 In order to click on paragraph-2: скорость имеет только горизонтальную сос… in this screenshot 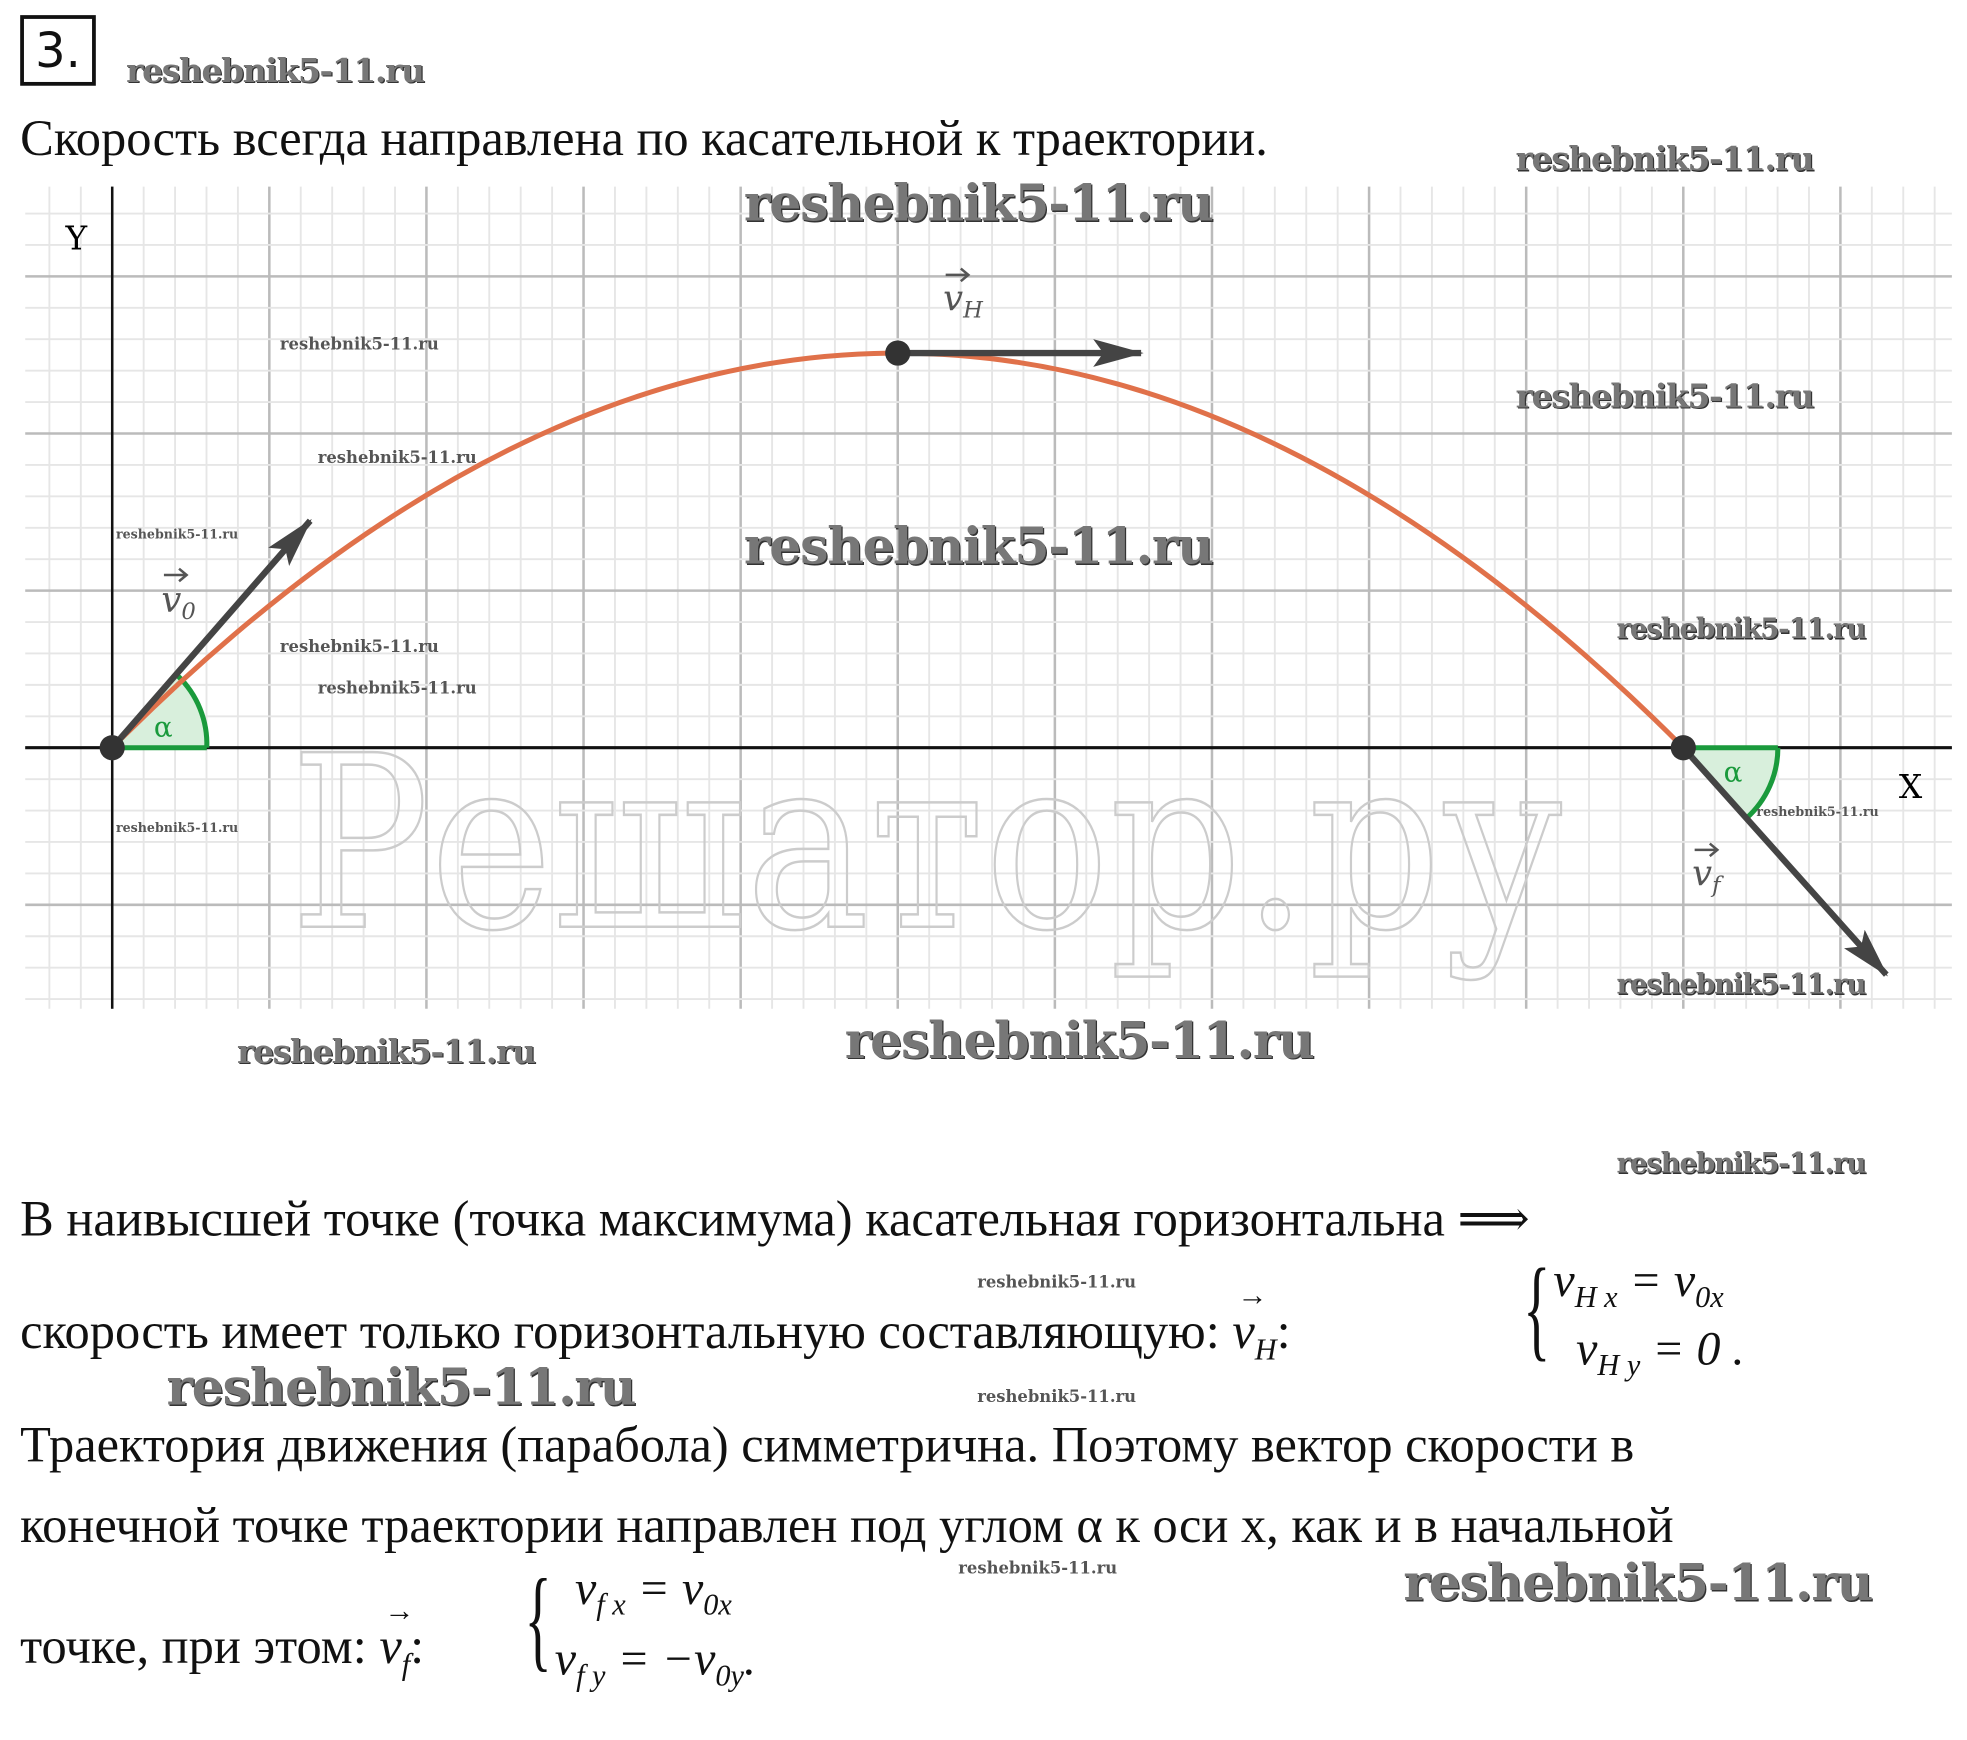, I will do `click(655, 1323)`.